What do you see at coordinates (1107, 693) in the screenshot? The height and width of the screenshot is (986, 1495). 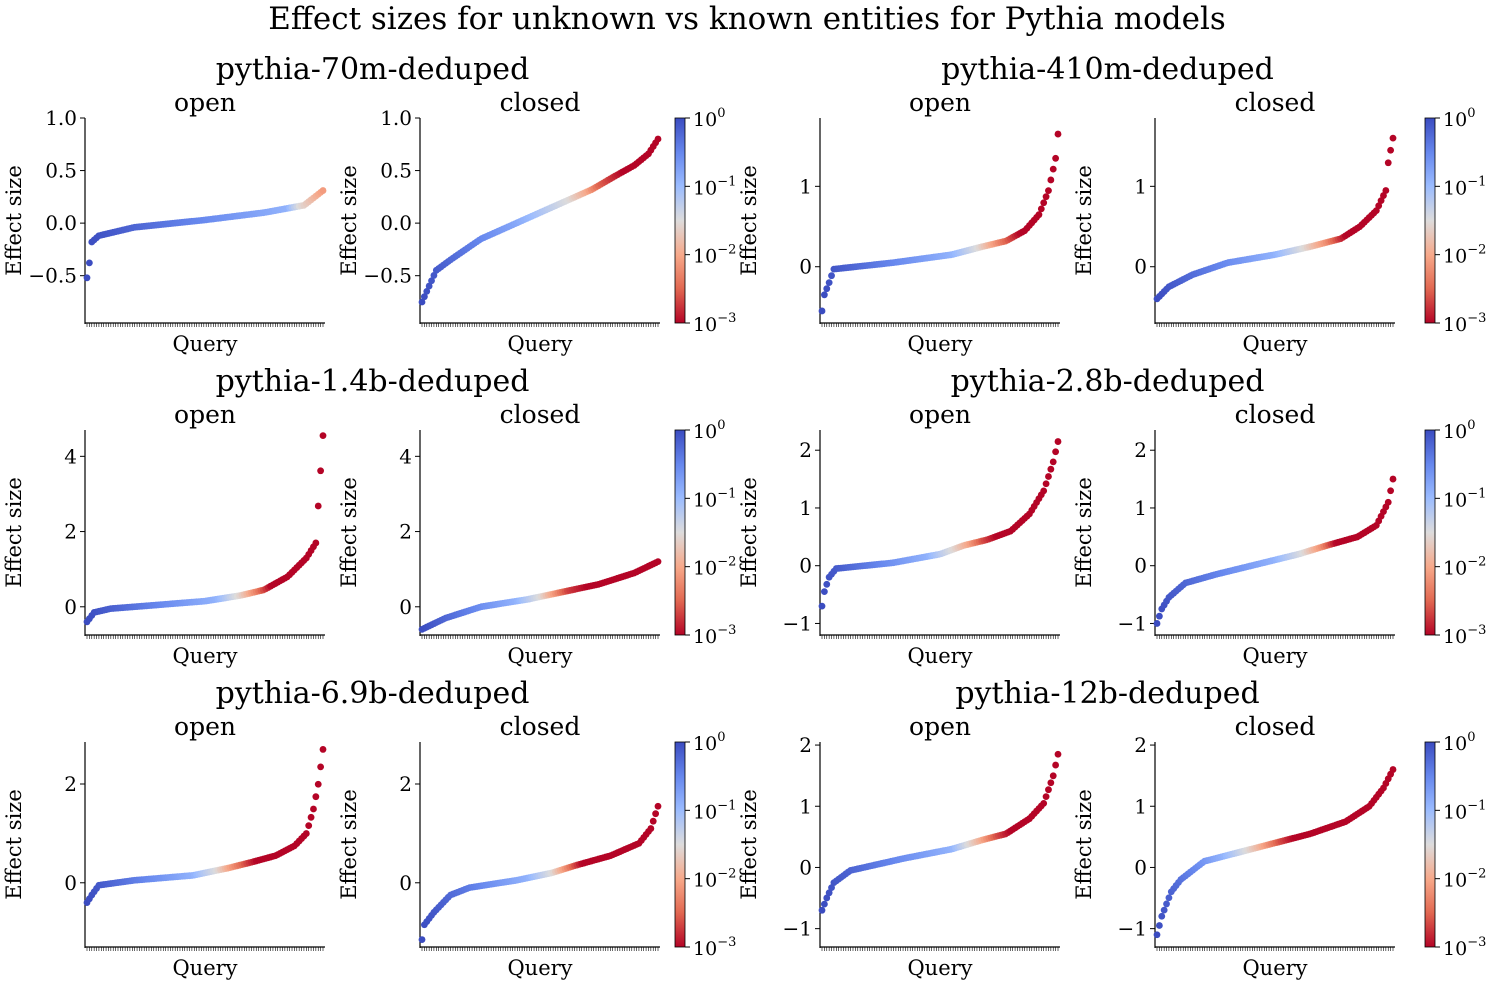 I see `model-title: pythia-12b-deduped` at bounding box center [1107, 693].